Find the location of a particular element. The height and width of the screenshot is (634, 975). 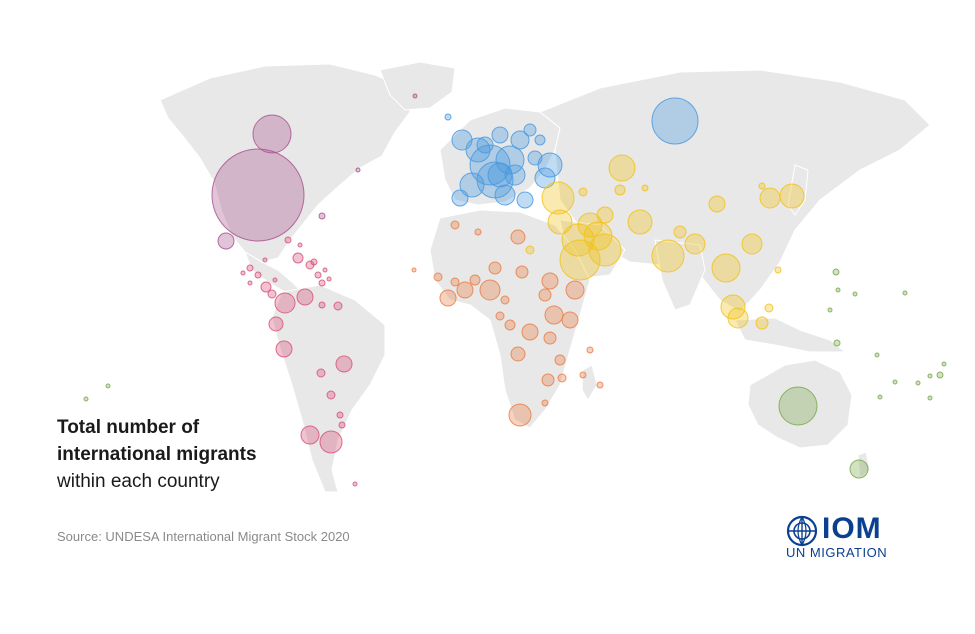

title-line-2: international migrants is located at coordinates (157, 454).